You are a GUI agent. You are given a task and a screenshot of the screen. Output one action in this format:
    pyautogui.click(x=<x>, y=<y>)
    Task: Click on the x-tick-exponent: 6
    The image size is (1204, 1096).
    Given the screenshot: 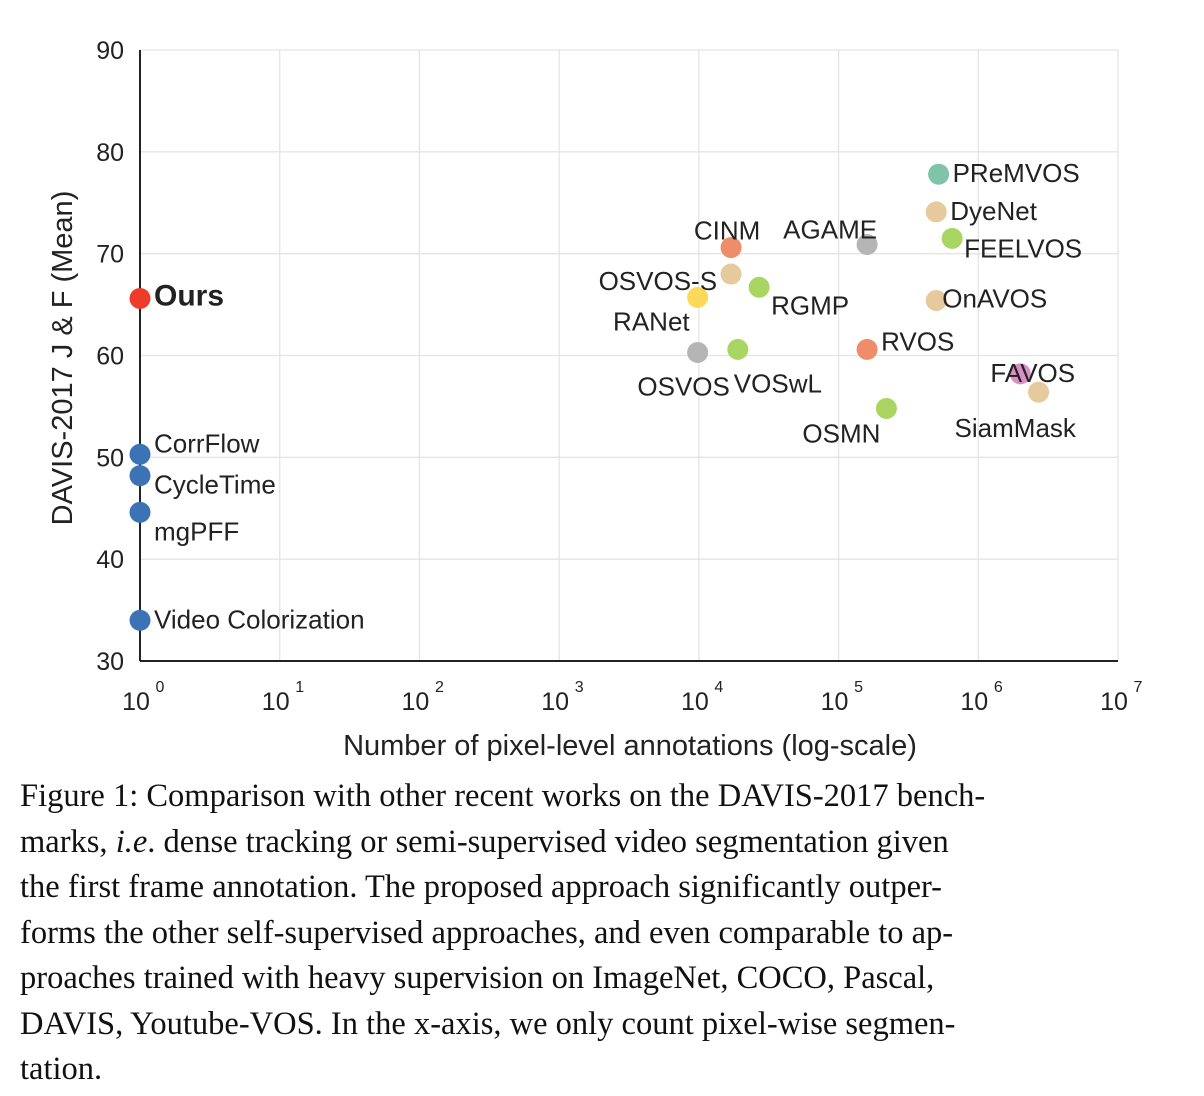 What is the action you would take?
    pyautogui.click(x=998, y=687)
    